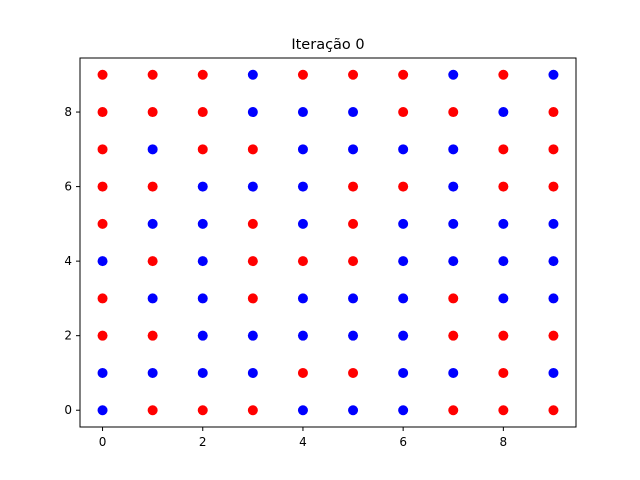 The height and width of the screenshot is (480, 640). Describe the element at coordinates (327, 45) in the screenshot. I see `chart-title: Iteração 0` at that location.